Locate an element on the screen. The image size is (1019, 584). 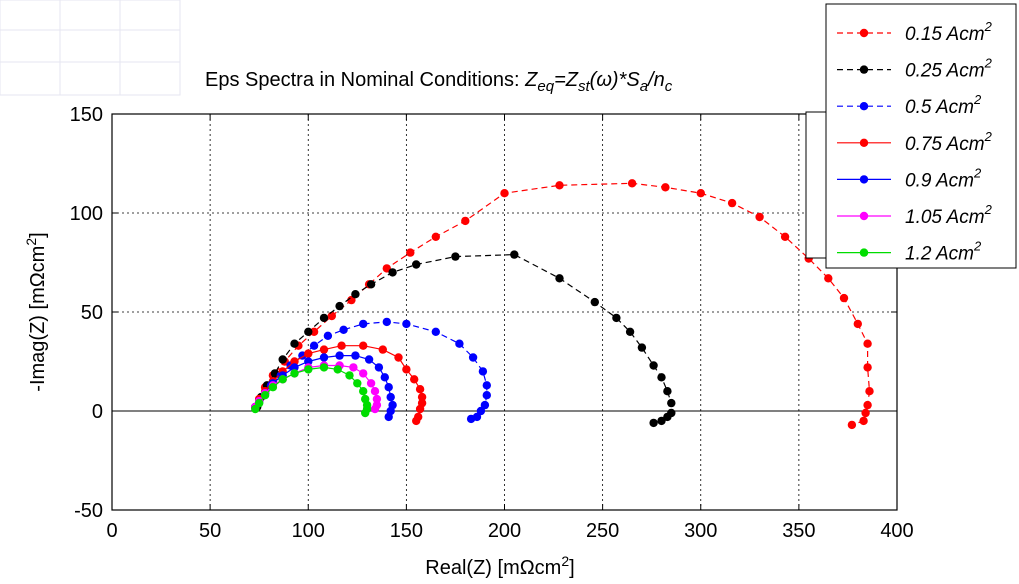
title-part: Z is located at coordinates (531, 80).